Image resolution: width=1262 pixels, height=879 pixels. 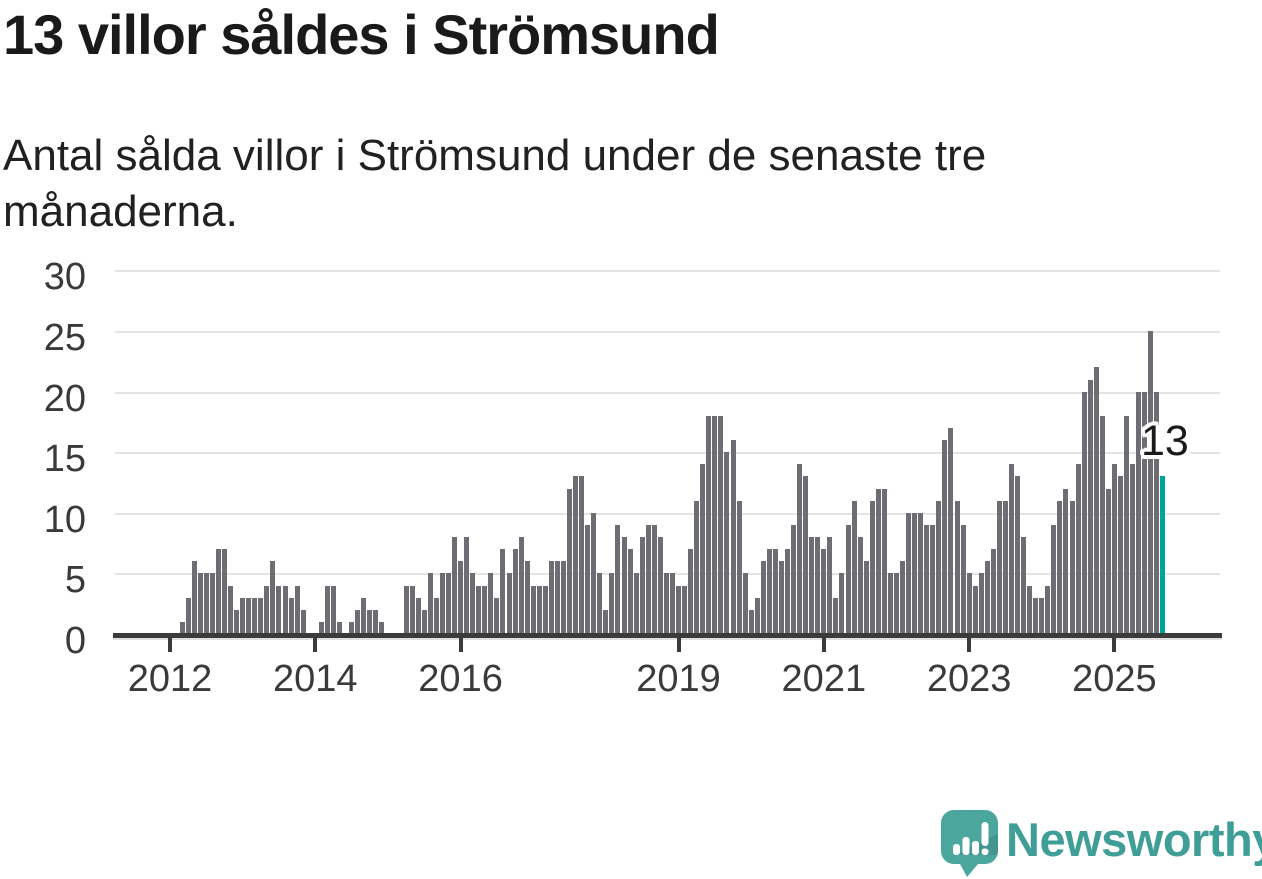 What do you see at coordinates (824, 679) in the screenshot?
I see `x-tick-label: 2021` at bounding box center [824, 679].